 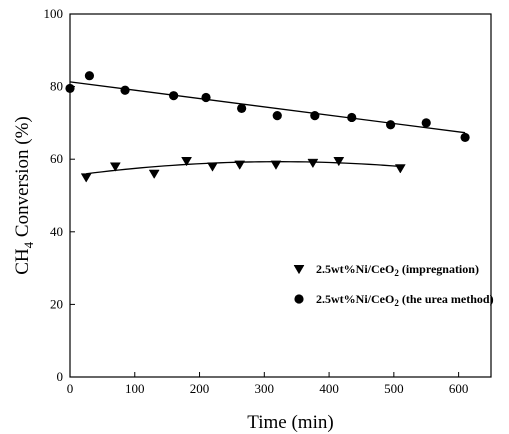 What do you see at coordinates (56, 86) in the screenshot?
I see `y-tick-label: 80` at bounding box center [56, 86].